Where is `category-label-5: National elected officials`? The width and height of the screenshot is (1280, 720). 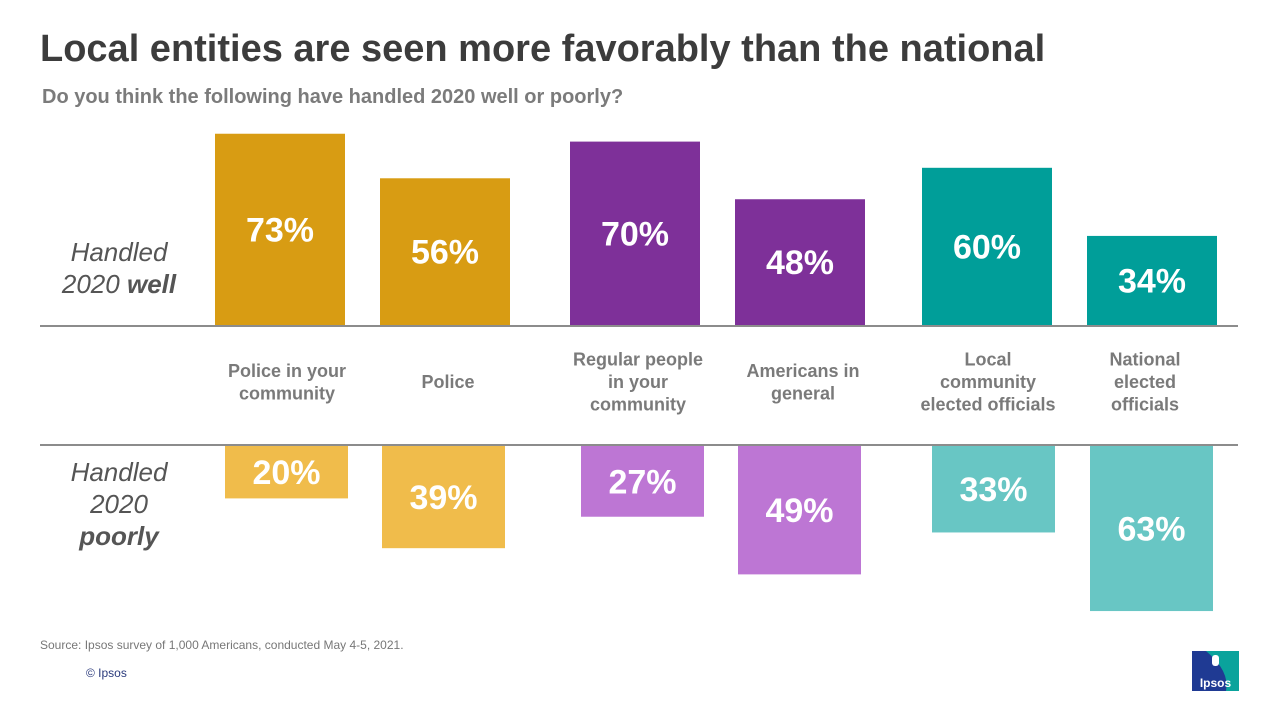 category-label-5: National elected officials is located at coordinates (1144, 382).